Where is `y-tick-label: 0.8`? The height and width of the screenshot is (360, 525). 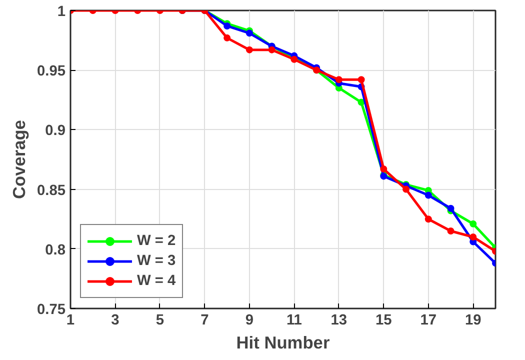
y-tick-label: 0.8 is located at coordinates (55, 250).